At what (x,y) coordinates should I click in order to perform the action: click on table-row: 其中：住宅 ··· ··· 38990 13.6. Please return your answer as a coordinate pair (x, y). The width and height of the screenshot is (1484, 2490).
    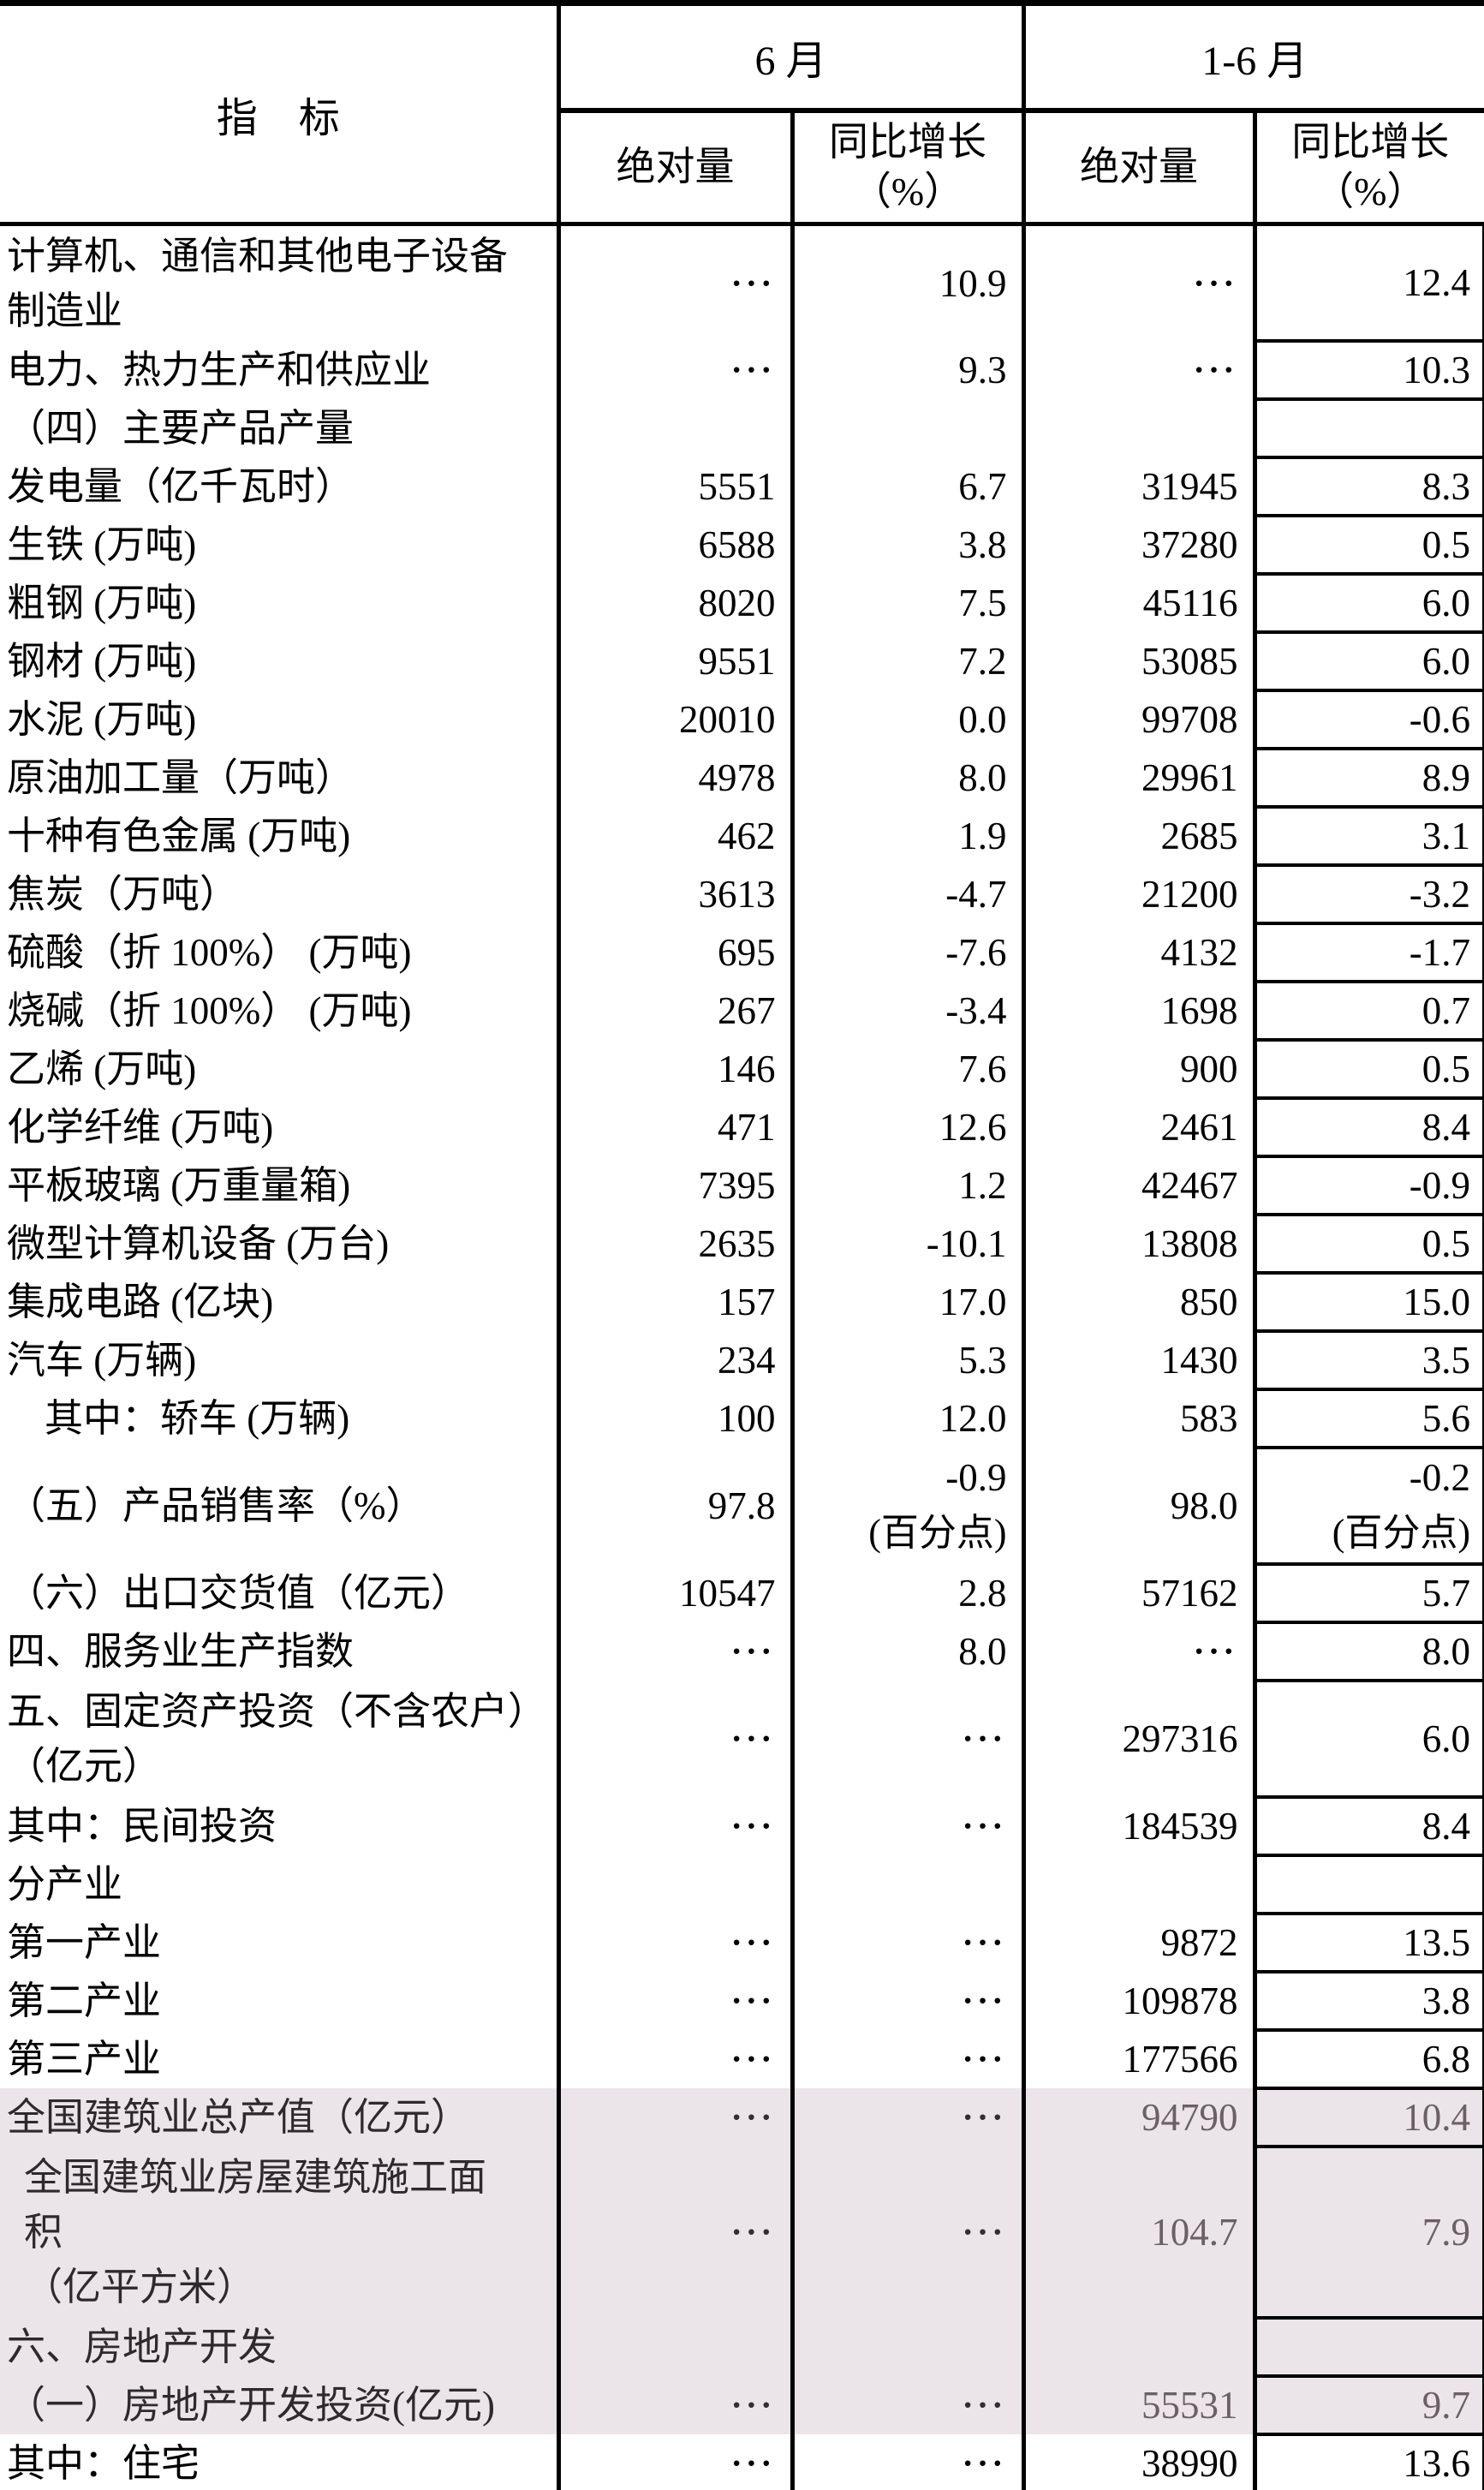
    Looking at the image, I should click on (742, 2461).